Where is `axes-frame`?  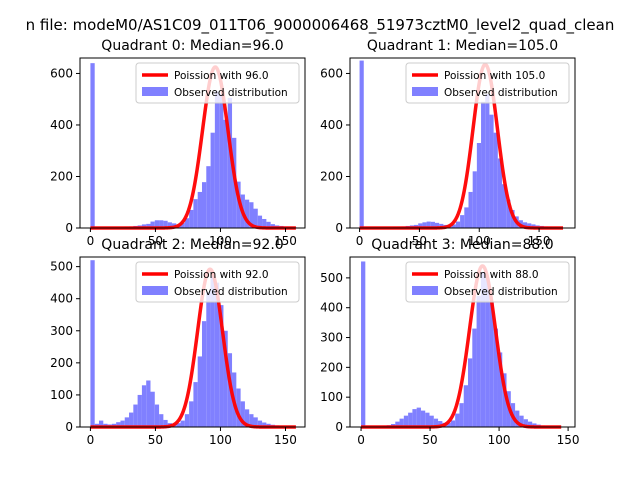 axes-frame is located at coordinates (462, 143).